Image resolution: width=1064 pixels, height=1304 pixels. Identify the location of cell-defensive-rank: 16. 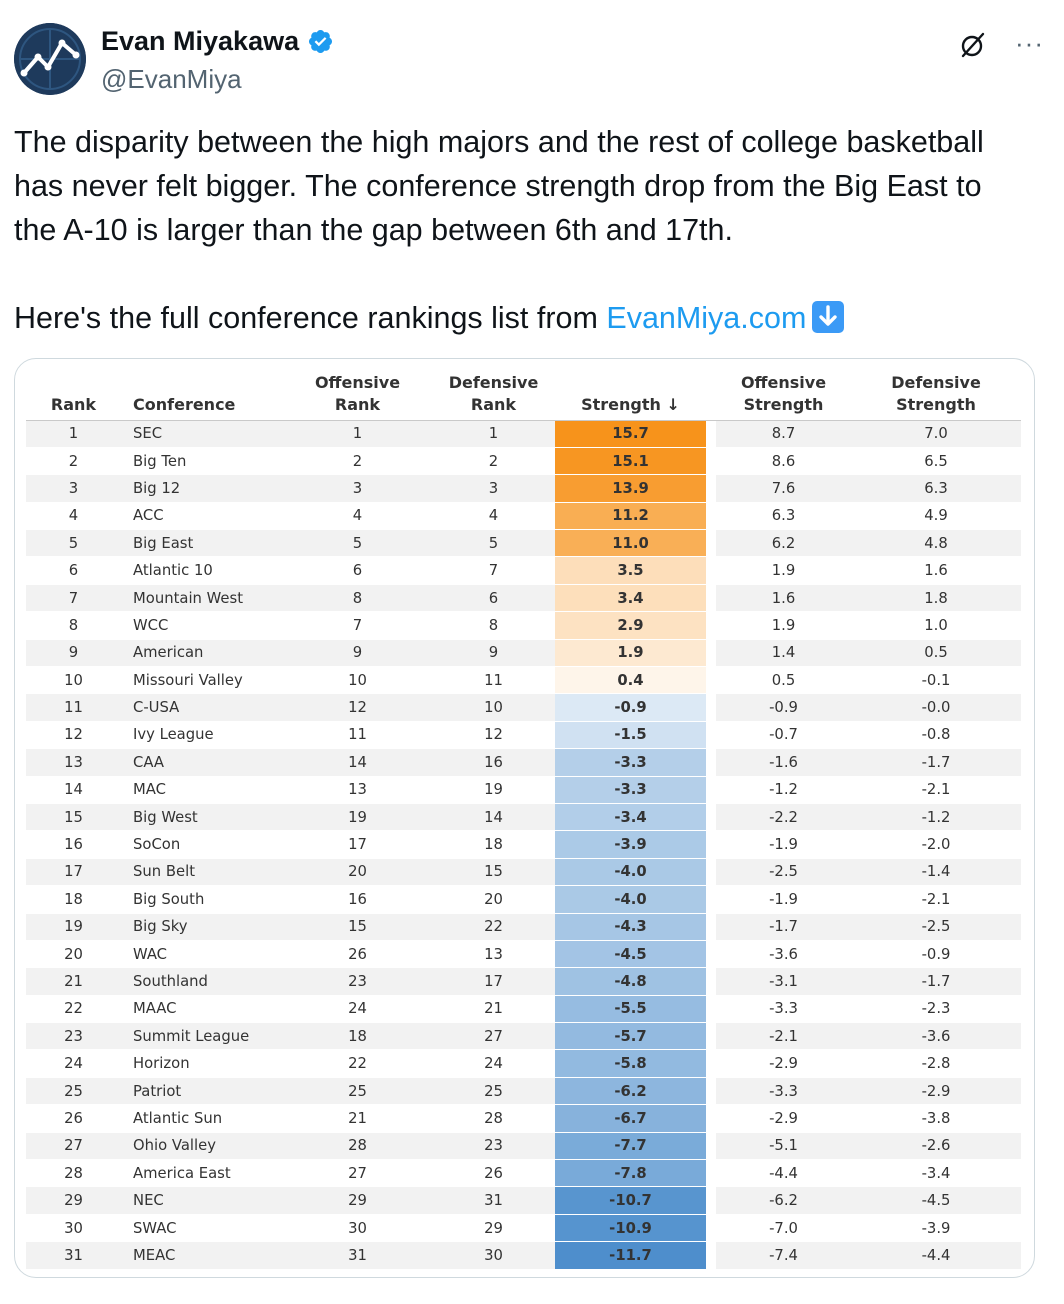
(493, 762).